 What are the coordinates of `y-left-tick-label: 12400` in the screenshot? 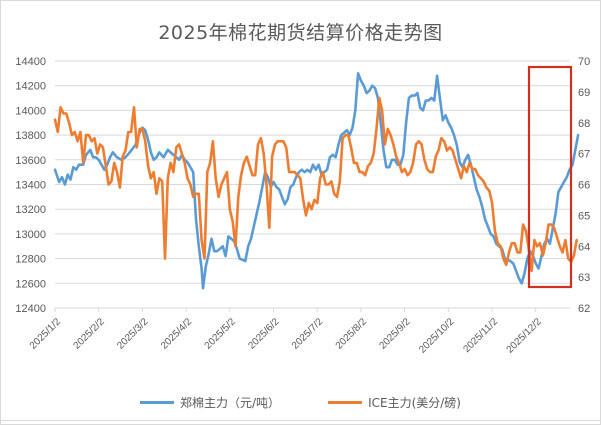 It's located at (30, 309).